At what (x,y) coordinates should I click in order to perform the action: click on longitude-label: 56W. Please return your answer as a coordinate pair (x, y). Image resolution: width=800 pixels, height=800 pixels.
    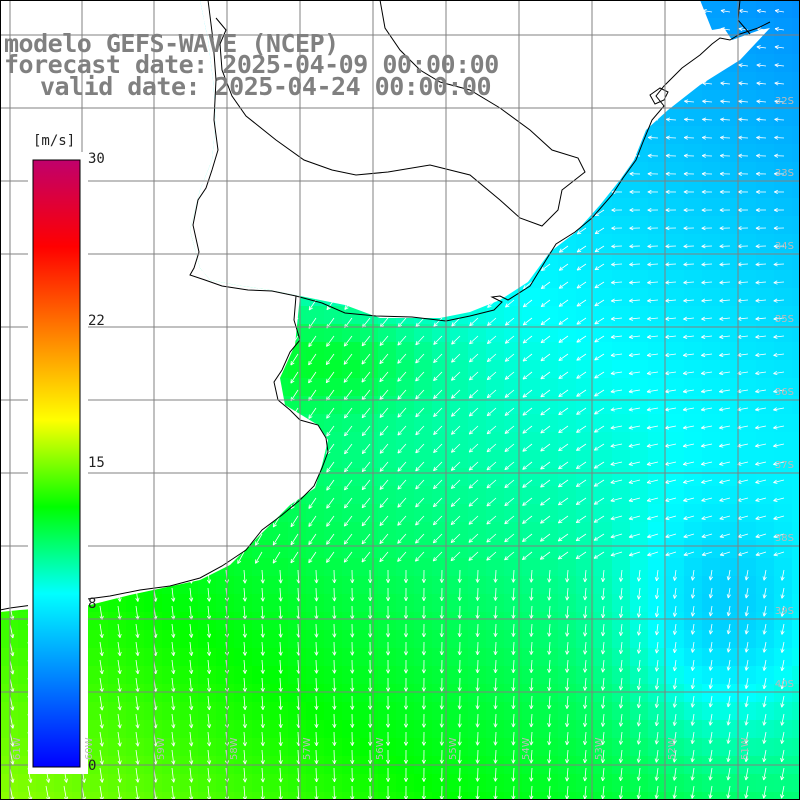
    Looking at the image, I should click on (380, 748).